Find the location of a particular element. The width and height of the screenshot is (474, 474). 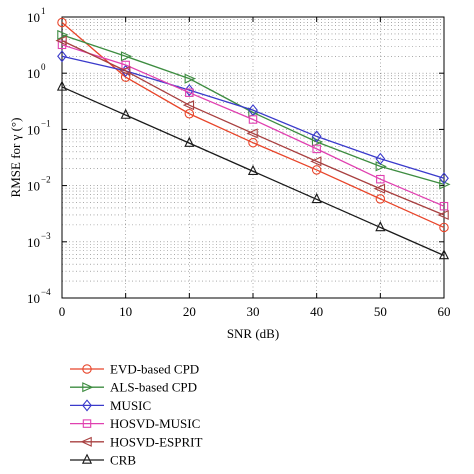

x-tick-label: 30 is located at coordinates (253, 311).